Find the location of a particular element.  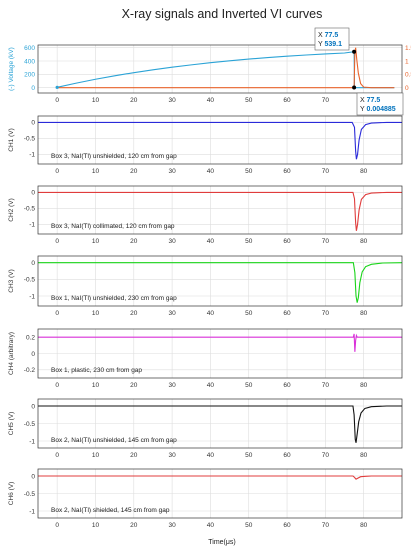

y-axis-label: (-) Voltage (kV) is located at coordinates (11, 69).